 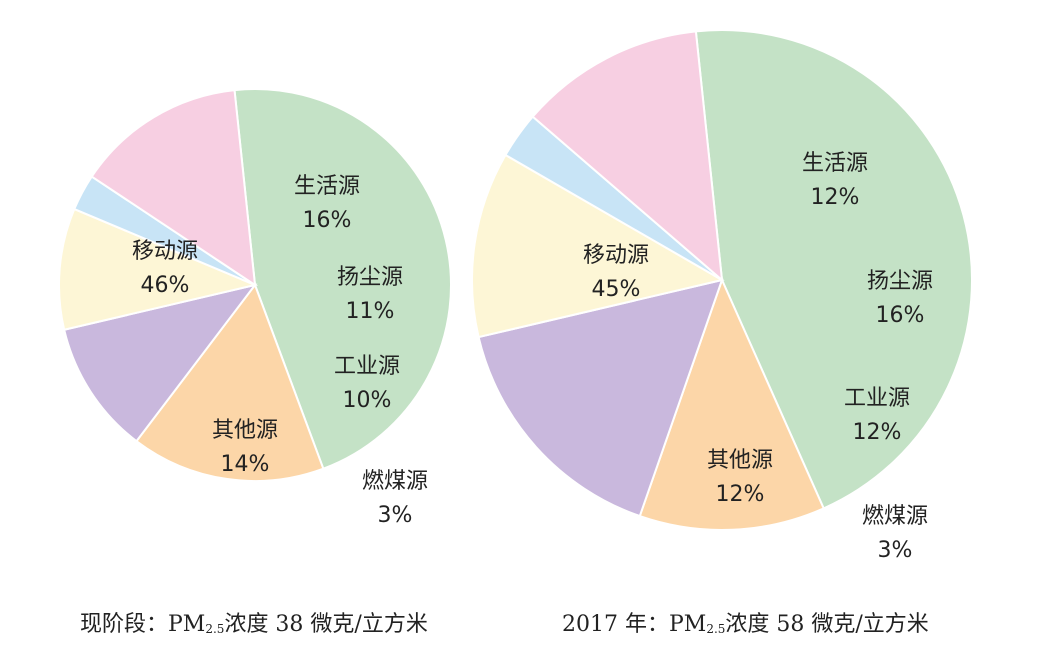 What do you see at coordinates (395, 481) in the screenshot?
I see `left-slice-label-coal: 燃煤源` at bounding box center [395, 481].